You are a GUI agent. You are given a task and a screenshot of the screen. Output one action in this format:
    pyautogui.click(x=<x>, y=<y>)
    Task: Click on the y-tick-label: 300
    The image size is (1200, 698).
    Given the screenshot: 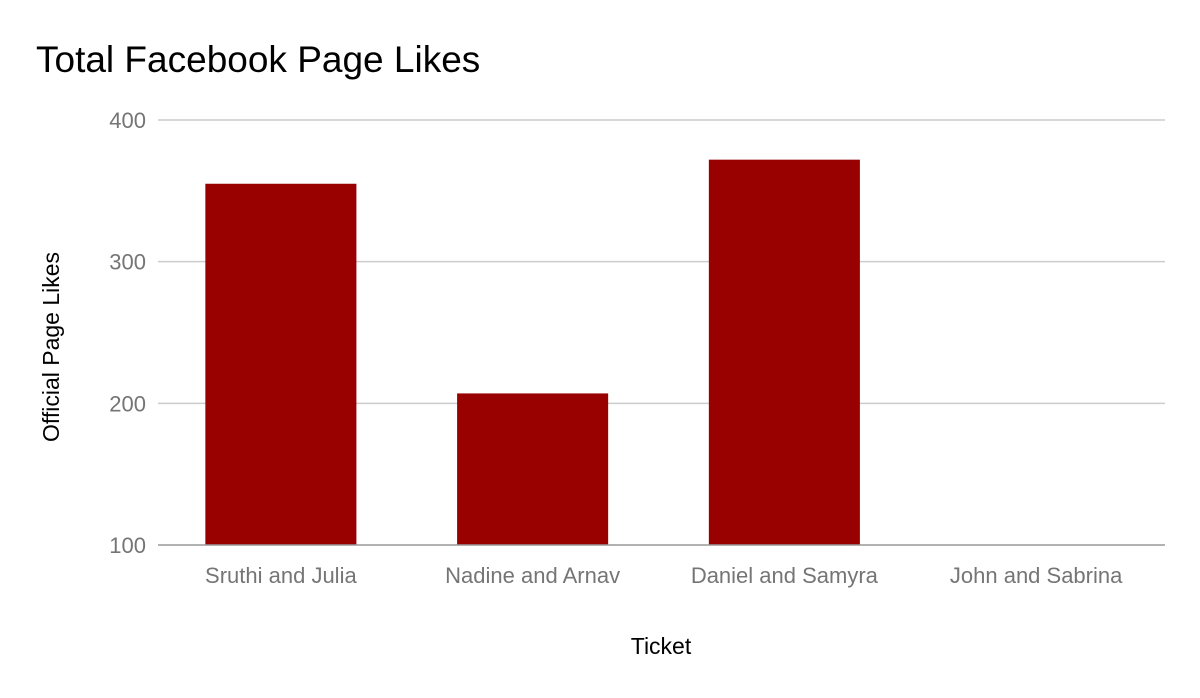 What is the action you would take?
    pyautogui.click(x=127, y=262)
    